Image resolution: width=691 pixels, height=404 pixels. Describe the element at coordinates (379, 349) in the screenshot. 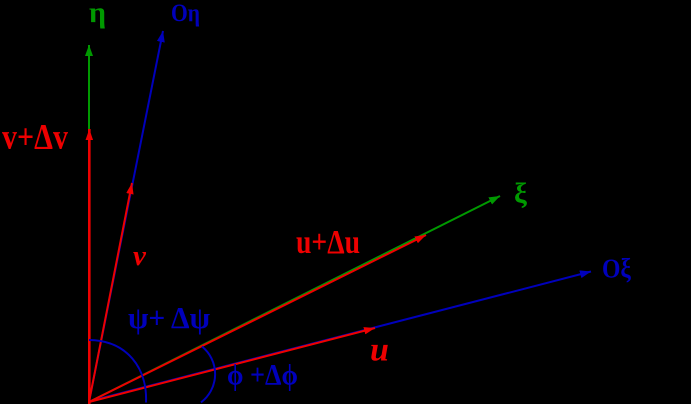

I see `svg-text: u` at that location.